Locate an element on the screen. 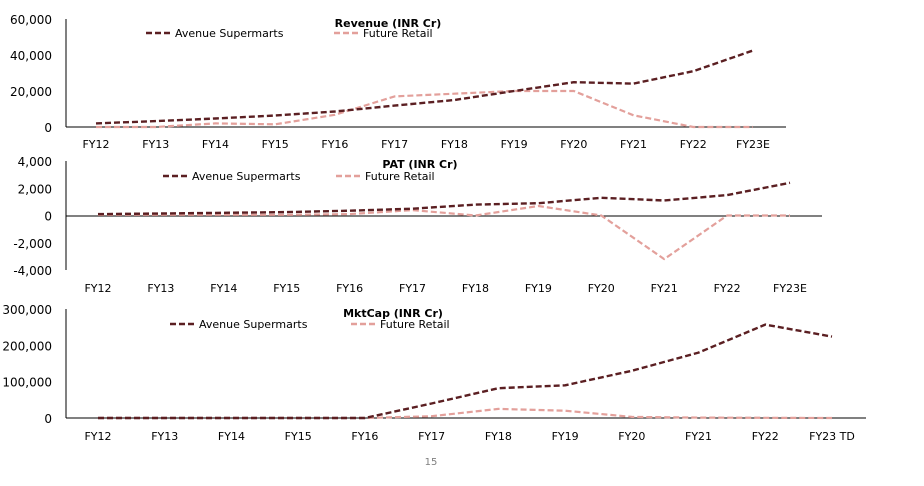  chart-0-x-tick-label: FY21 is located at coordinates (633, 144).